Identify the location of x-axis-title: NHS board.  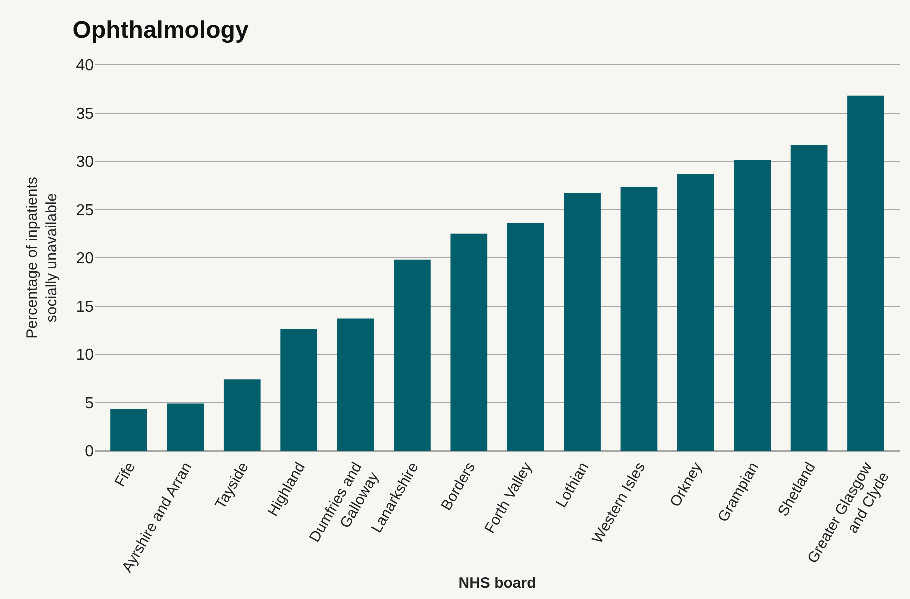
(497, 583).